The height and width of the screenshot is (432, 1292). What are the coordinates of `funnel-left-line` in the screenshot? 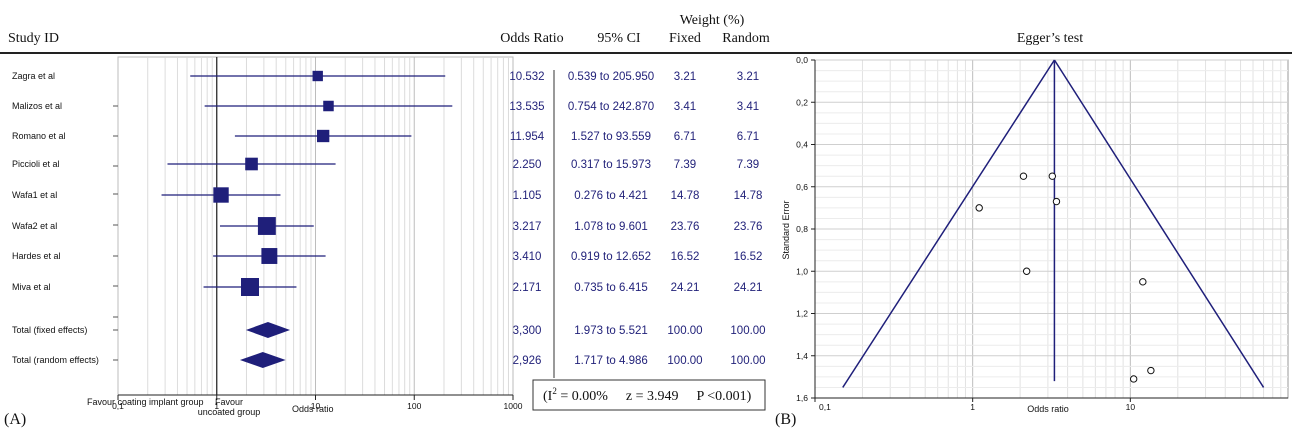 It's located at (949, 223).